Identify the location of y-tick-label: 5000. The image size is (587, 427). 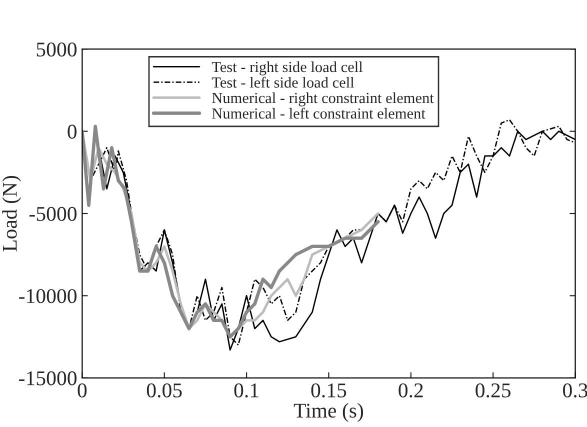
(56, 49).